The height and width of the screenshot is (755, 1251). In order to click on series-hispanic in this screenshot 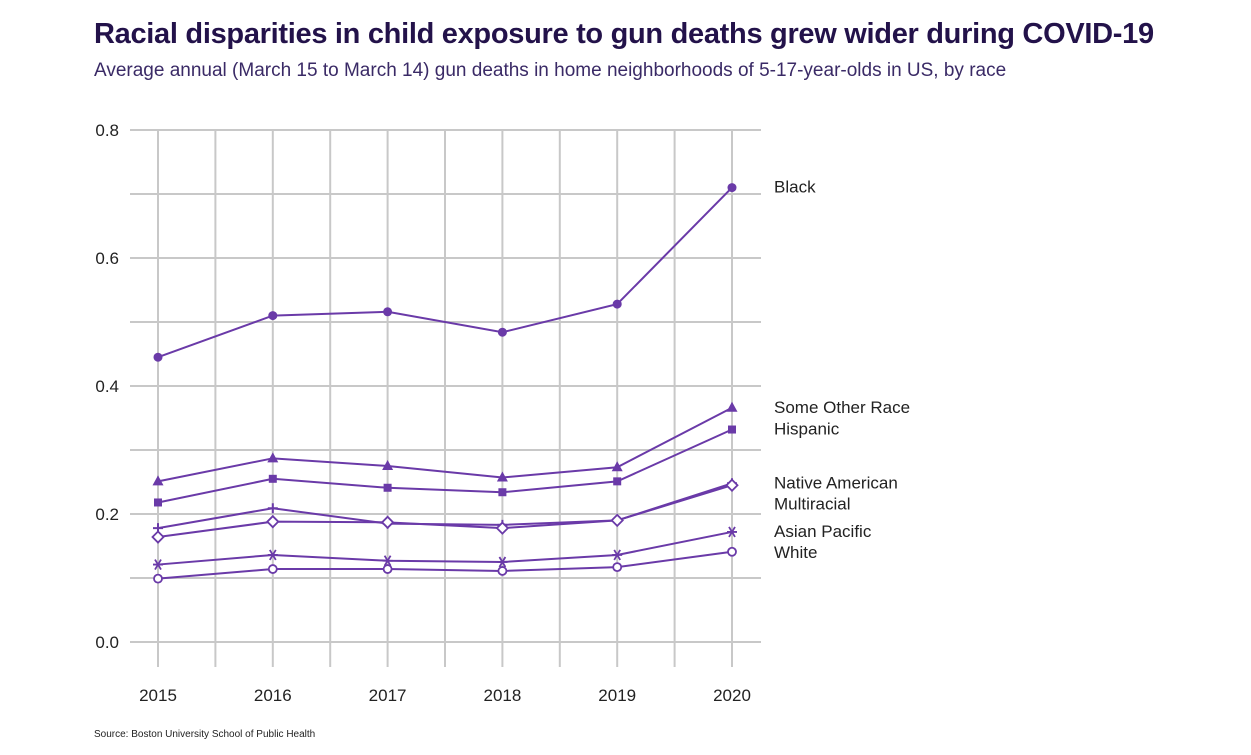, I will do `click(445, 466)`.